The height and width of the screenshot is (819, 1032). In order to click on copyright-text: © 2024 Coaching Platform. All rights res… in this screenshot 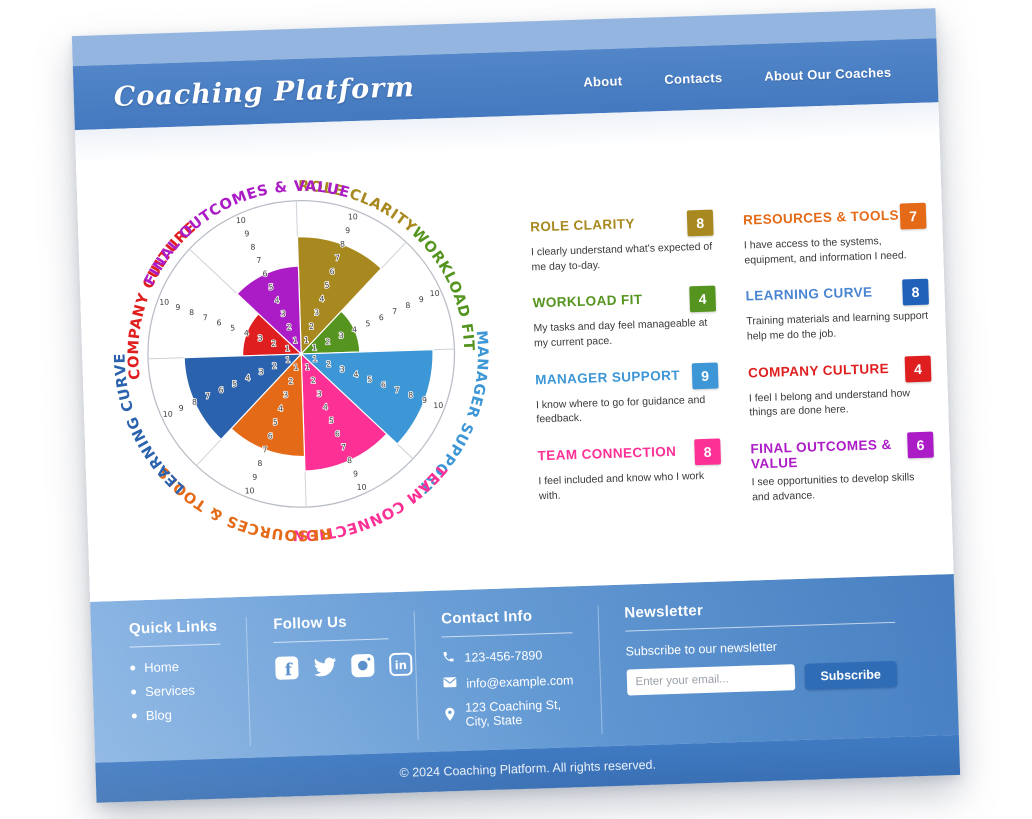, I will do `click(528, 768)`.